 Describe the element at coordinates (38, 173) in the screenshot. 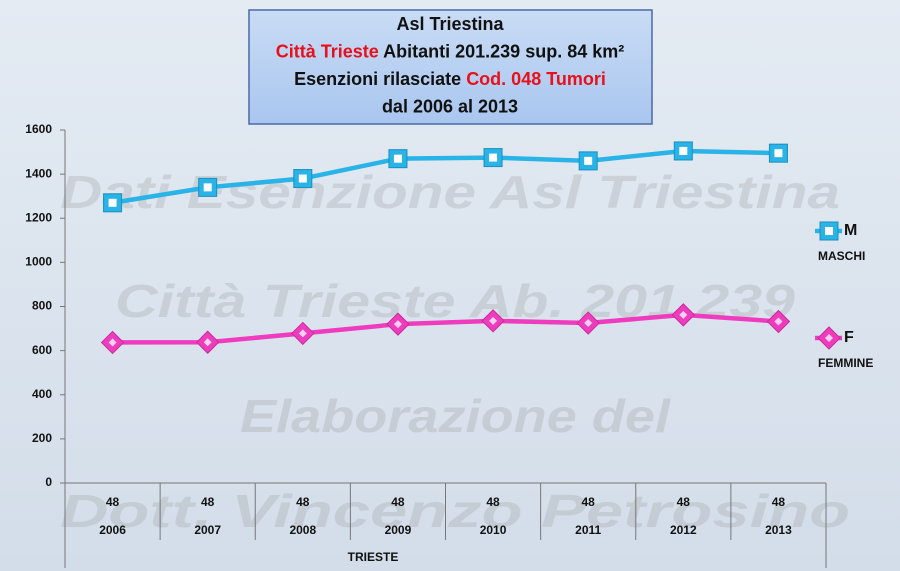

I see `y-tick-label: 1400` at that location.